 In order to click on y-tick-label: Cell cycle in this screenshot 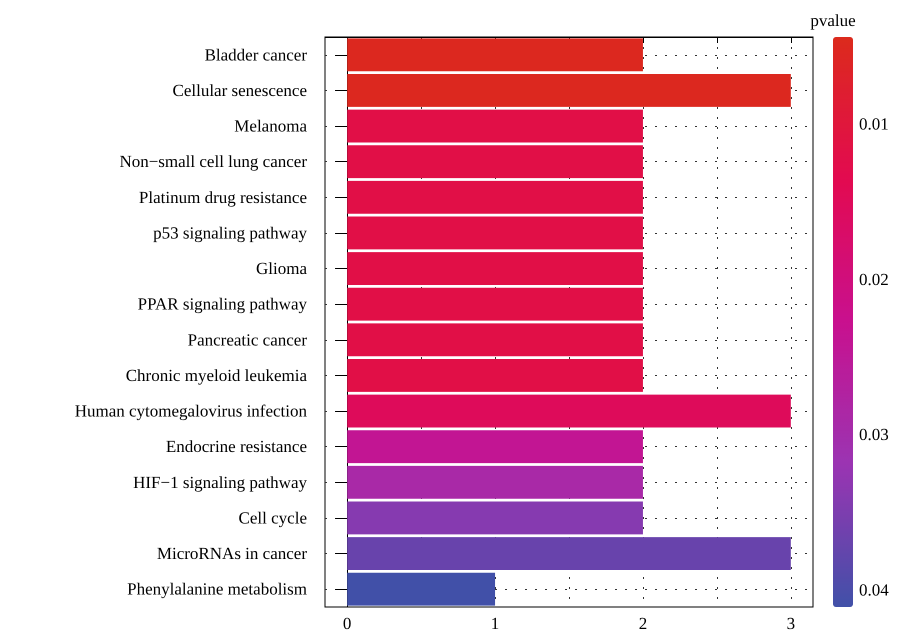, I will do `click(272, 518)`.